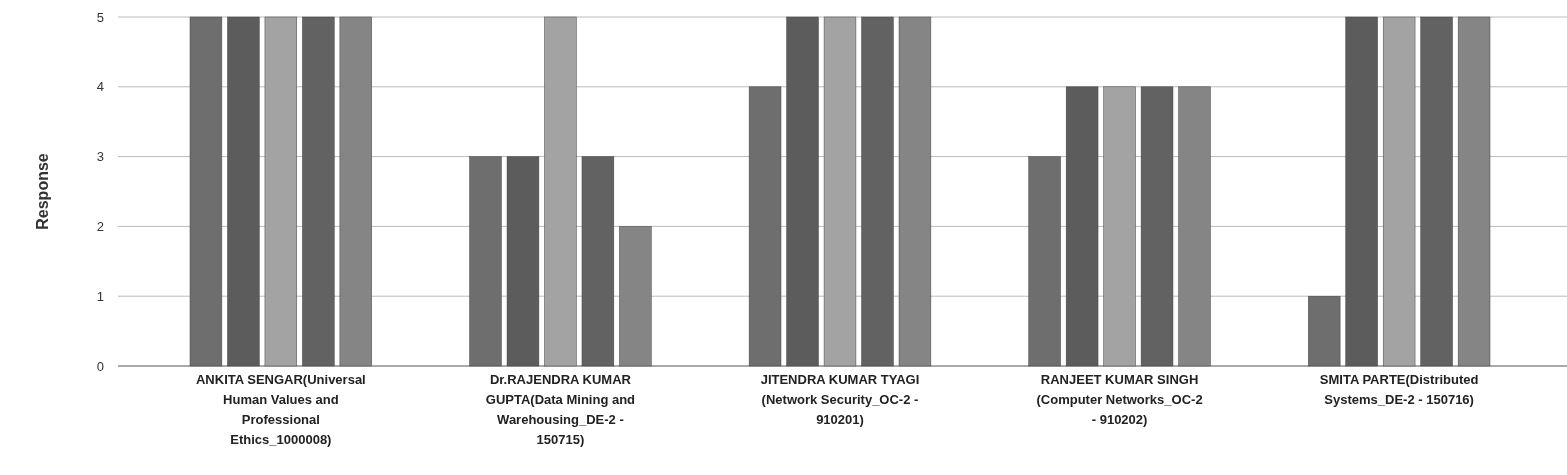 The image size is (1567, 475). I want to click on y-tick-label: 1, so click(100, 296).